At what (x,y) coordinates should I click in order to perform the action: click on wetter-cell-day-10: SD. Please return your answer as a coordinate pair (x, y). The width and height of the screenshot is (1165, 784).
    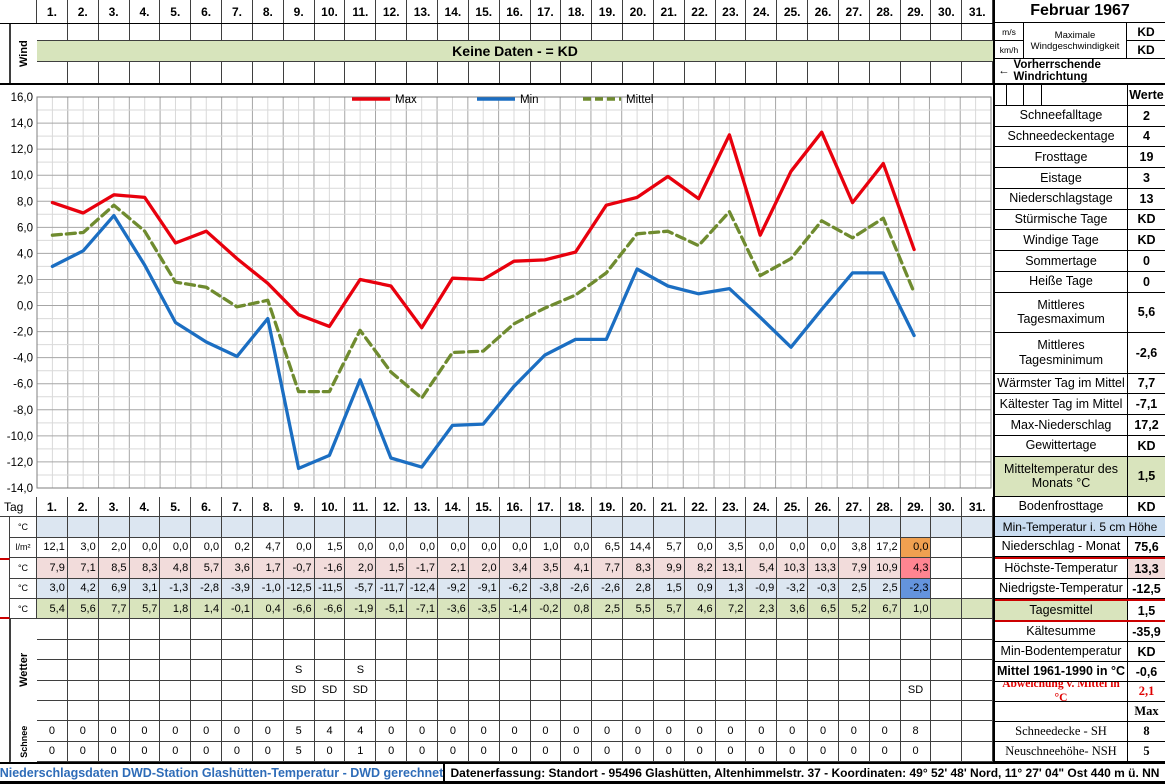
    Looking at the image, I should click on (330, 690).